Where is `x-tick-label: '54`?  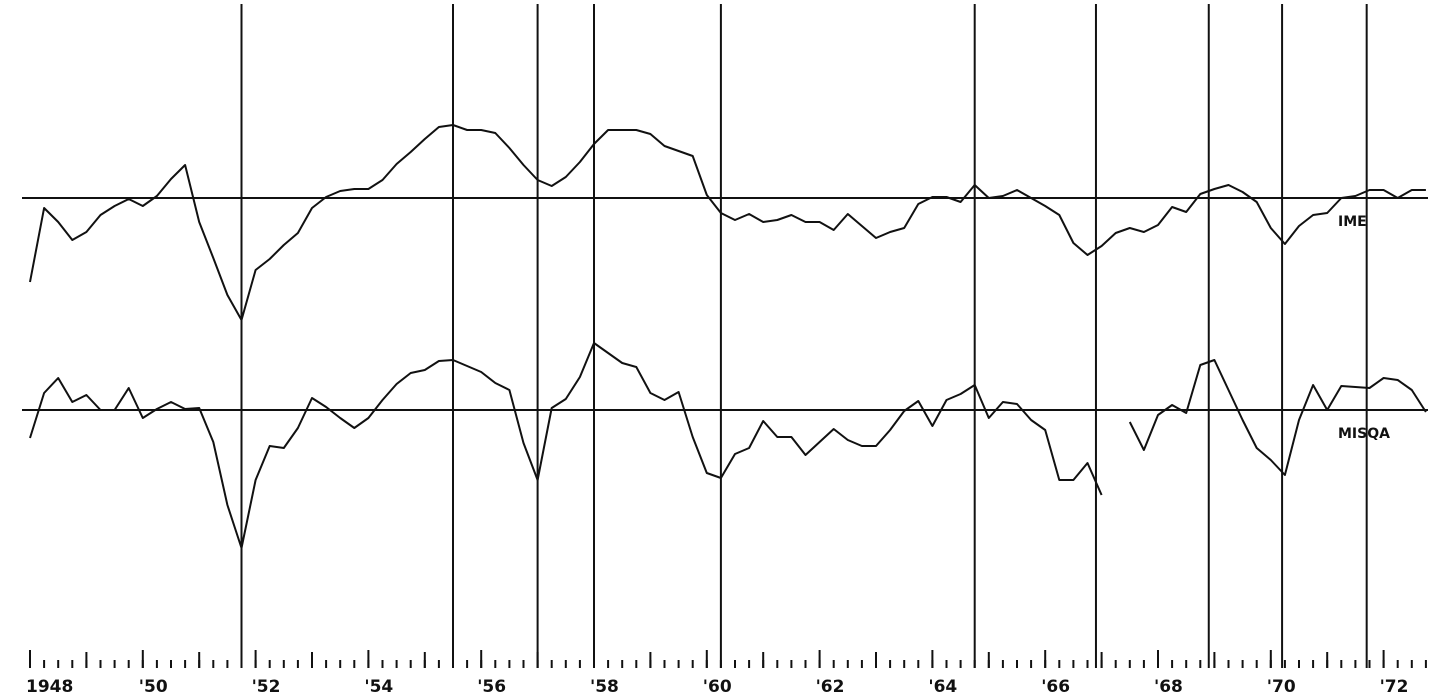
x-tick-label: '54 is located at coordinates (378, 687).